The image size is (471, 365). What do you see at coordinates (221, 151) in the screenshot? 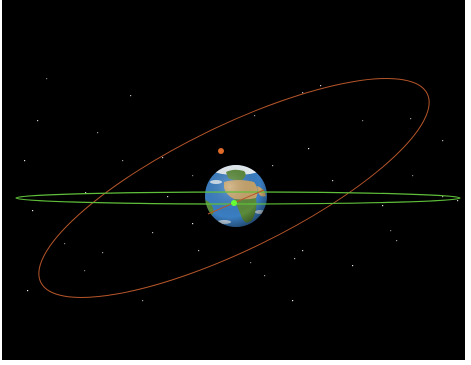
I see `satellite-orange-marker` at bounding box center [221, 151].